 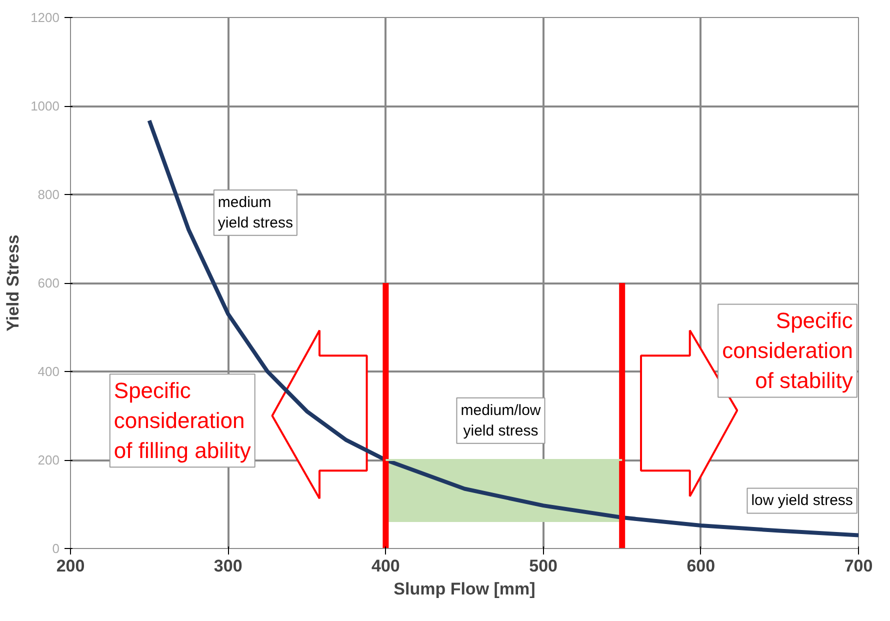 What do you see at coordinates (802, 501) in the screenshot?
I see `annotation: low yield stress` at bounding box center [802, 501].